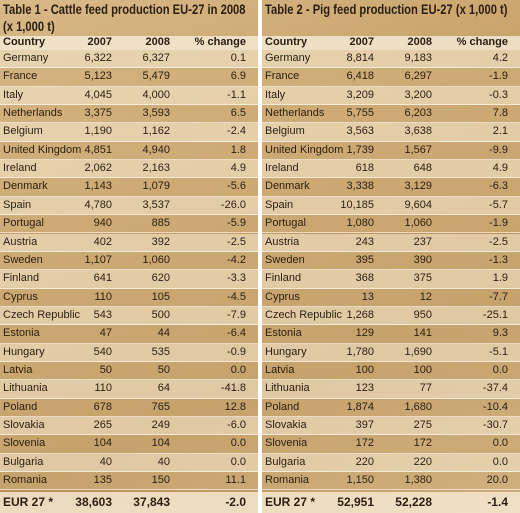 The height and width of the screenshot is (513, 520). I want to click on value-2008: 3,638, so click(418, 131).